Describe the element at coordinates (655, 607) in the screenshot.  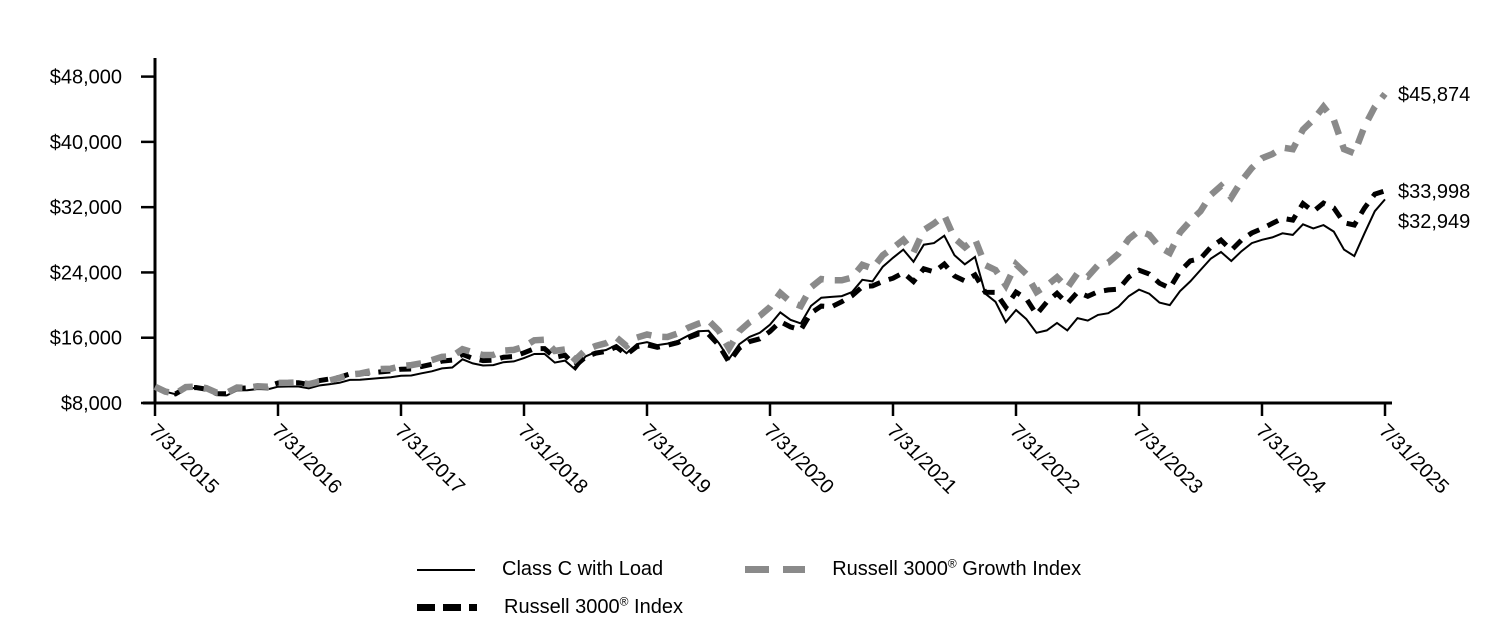
I see `legend-text: Index` at that location.